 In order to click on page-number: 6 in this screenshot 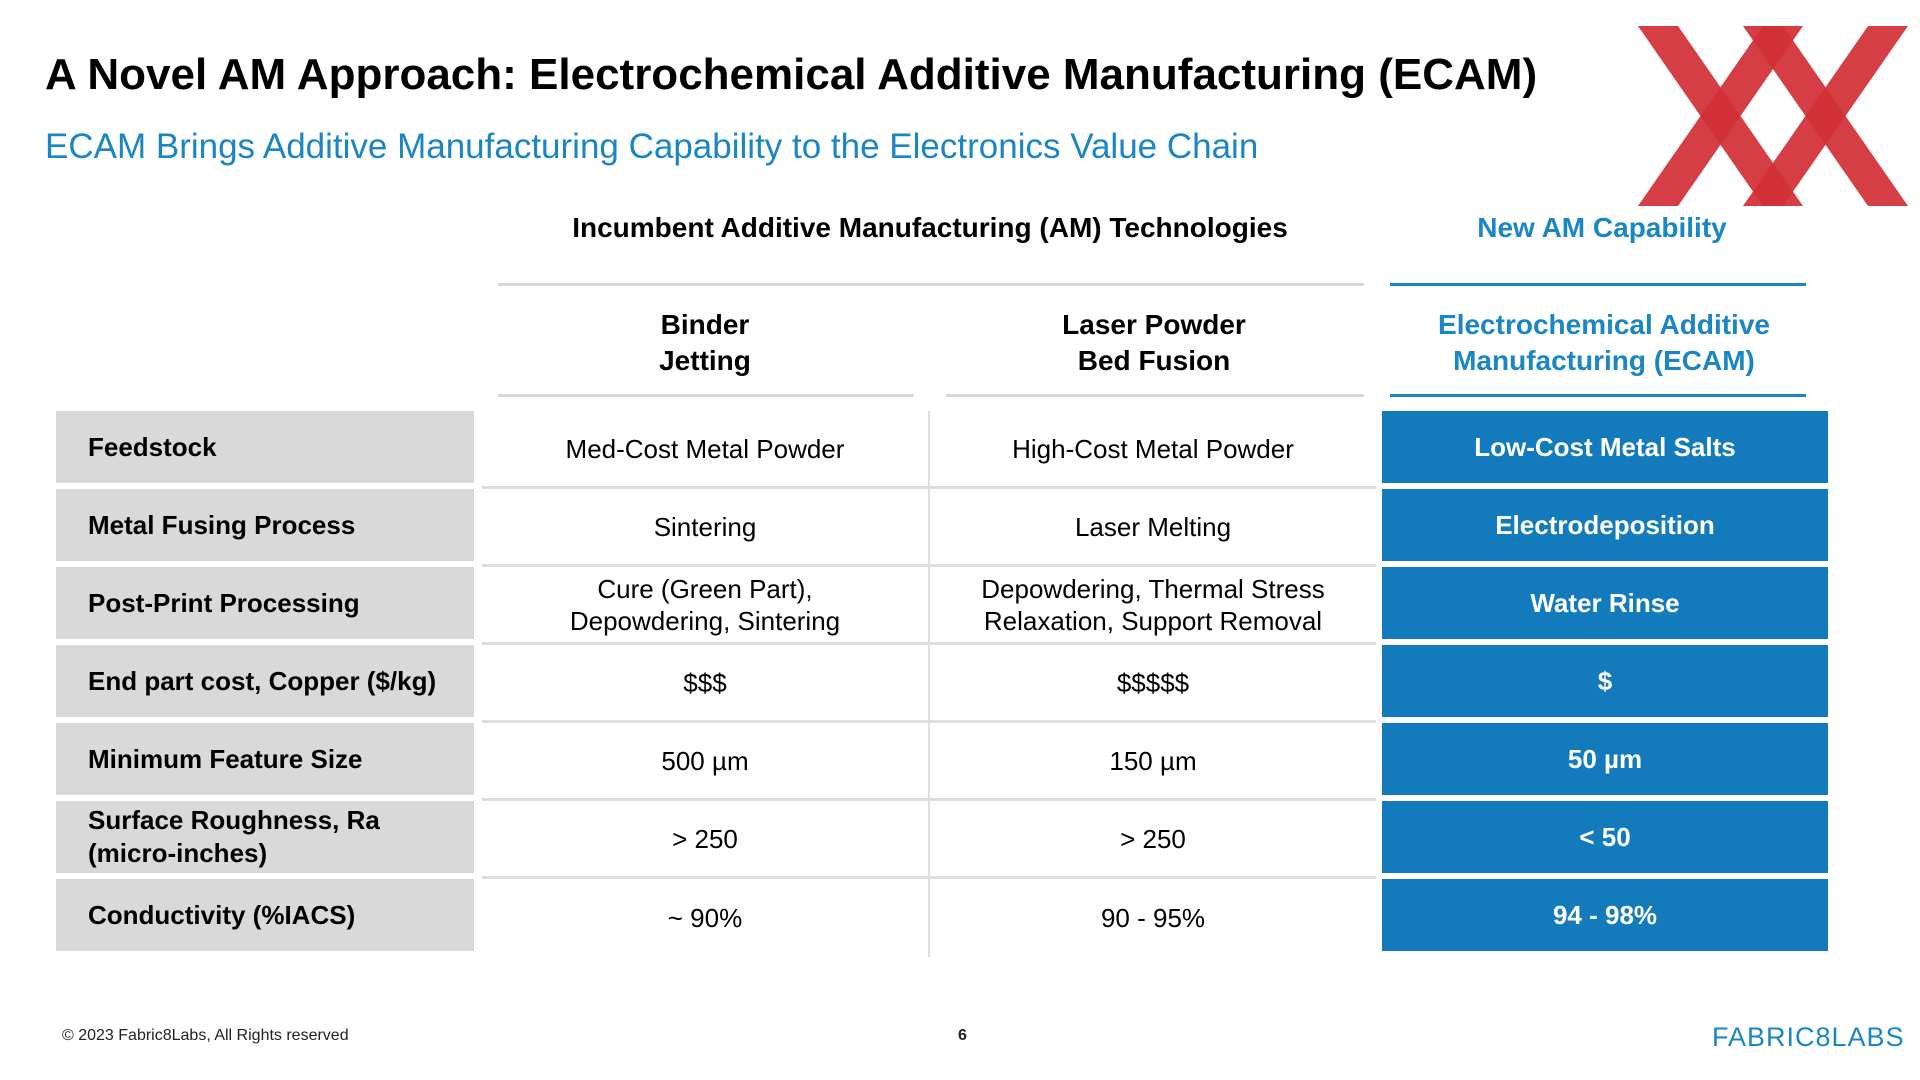, I will do `click(962, 1035)`.